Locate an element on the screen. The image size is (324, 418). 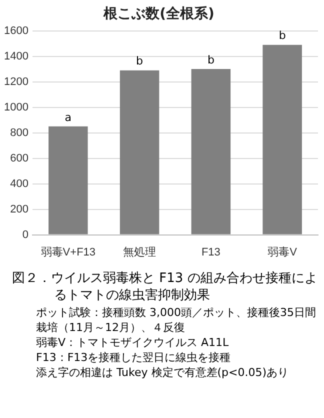
x-tick-label: 弱毒V+F13 is located at coordinates (68, 251).